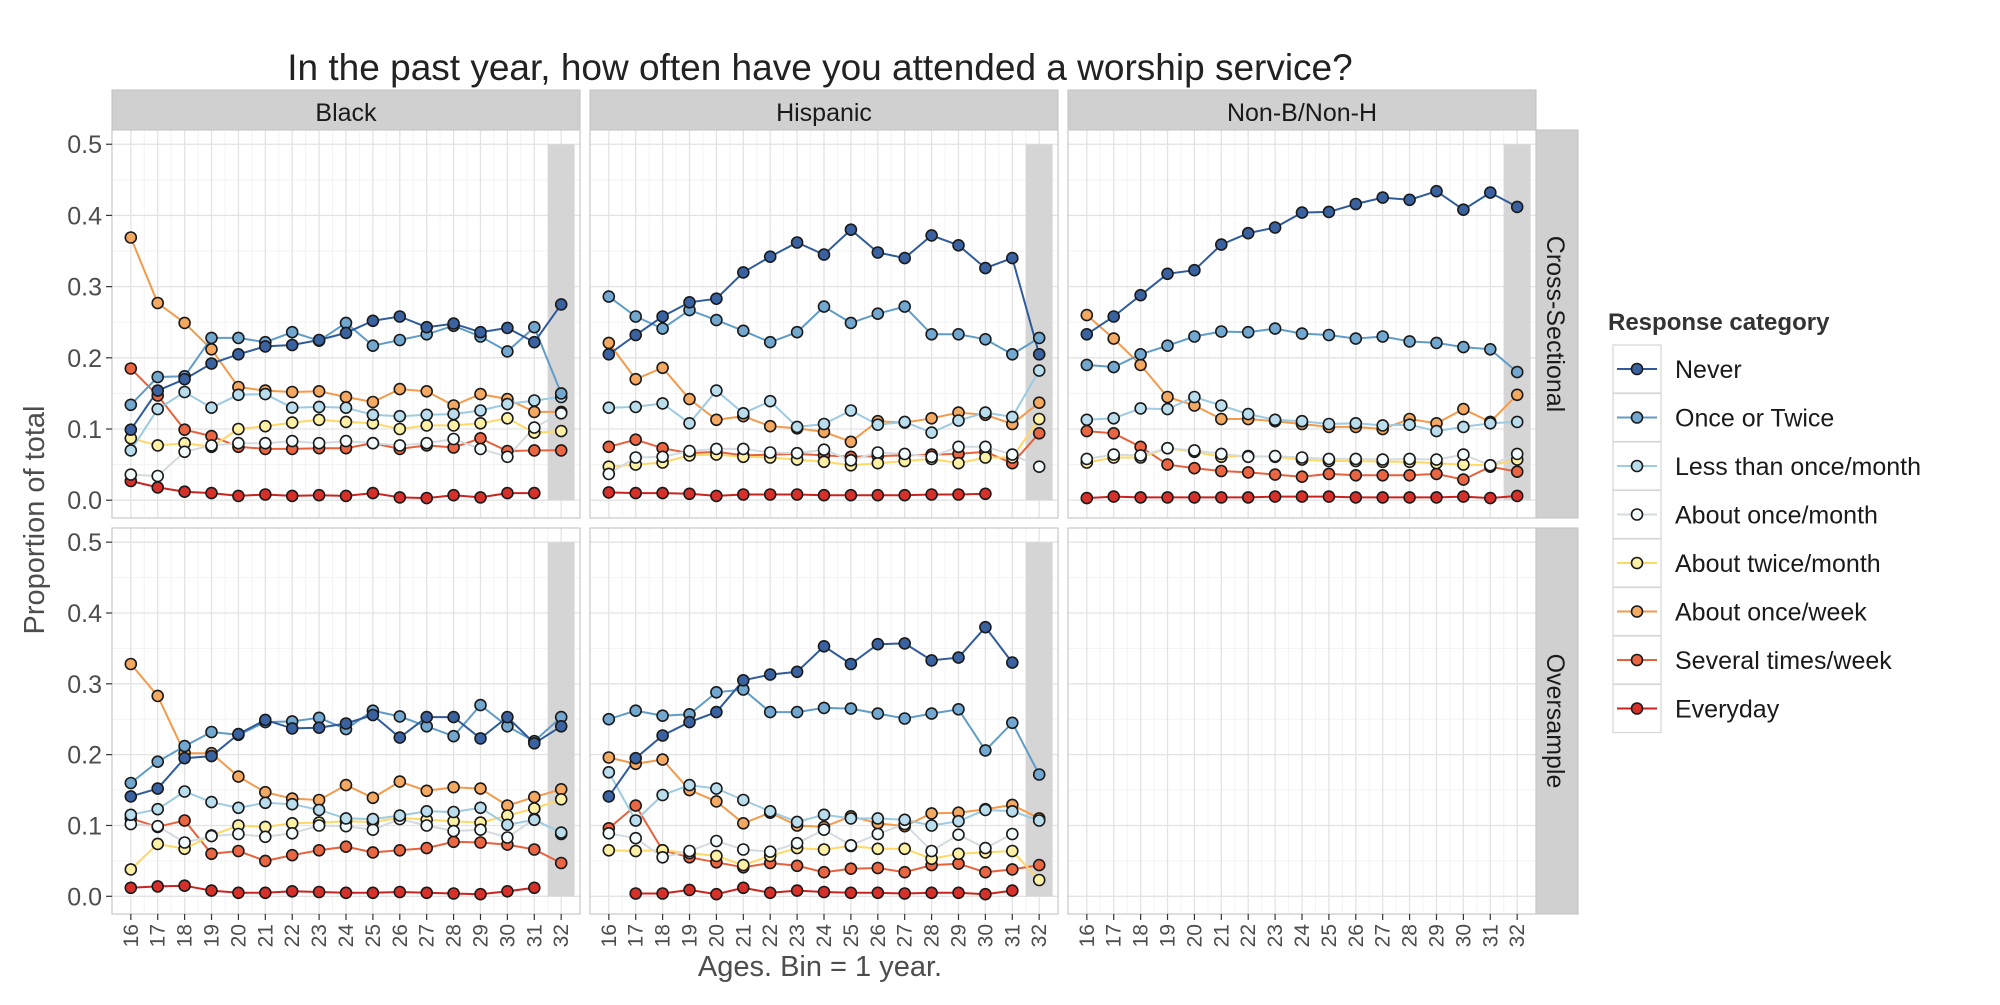  I want to click on x-tick-label: 30, so click(507, 935).